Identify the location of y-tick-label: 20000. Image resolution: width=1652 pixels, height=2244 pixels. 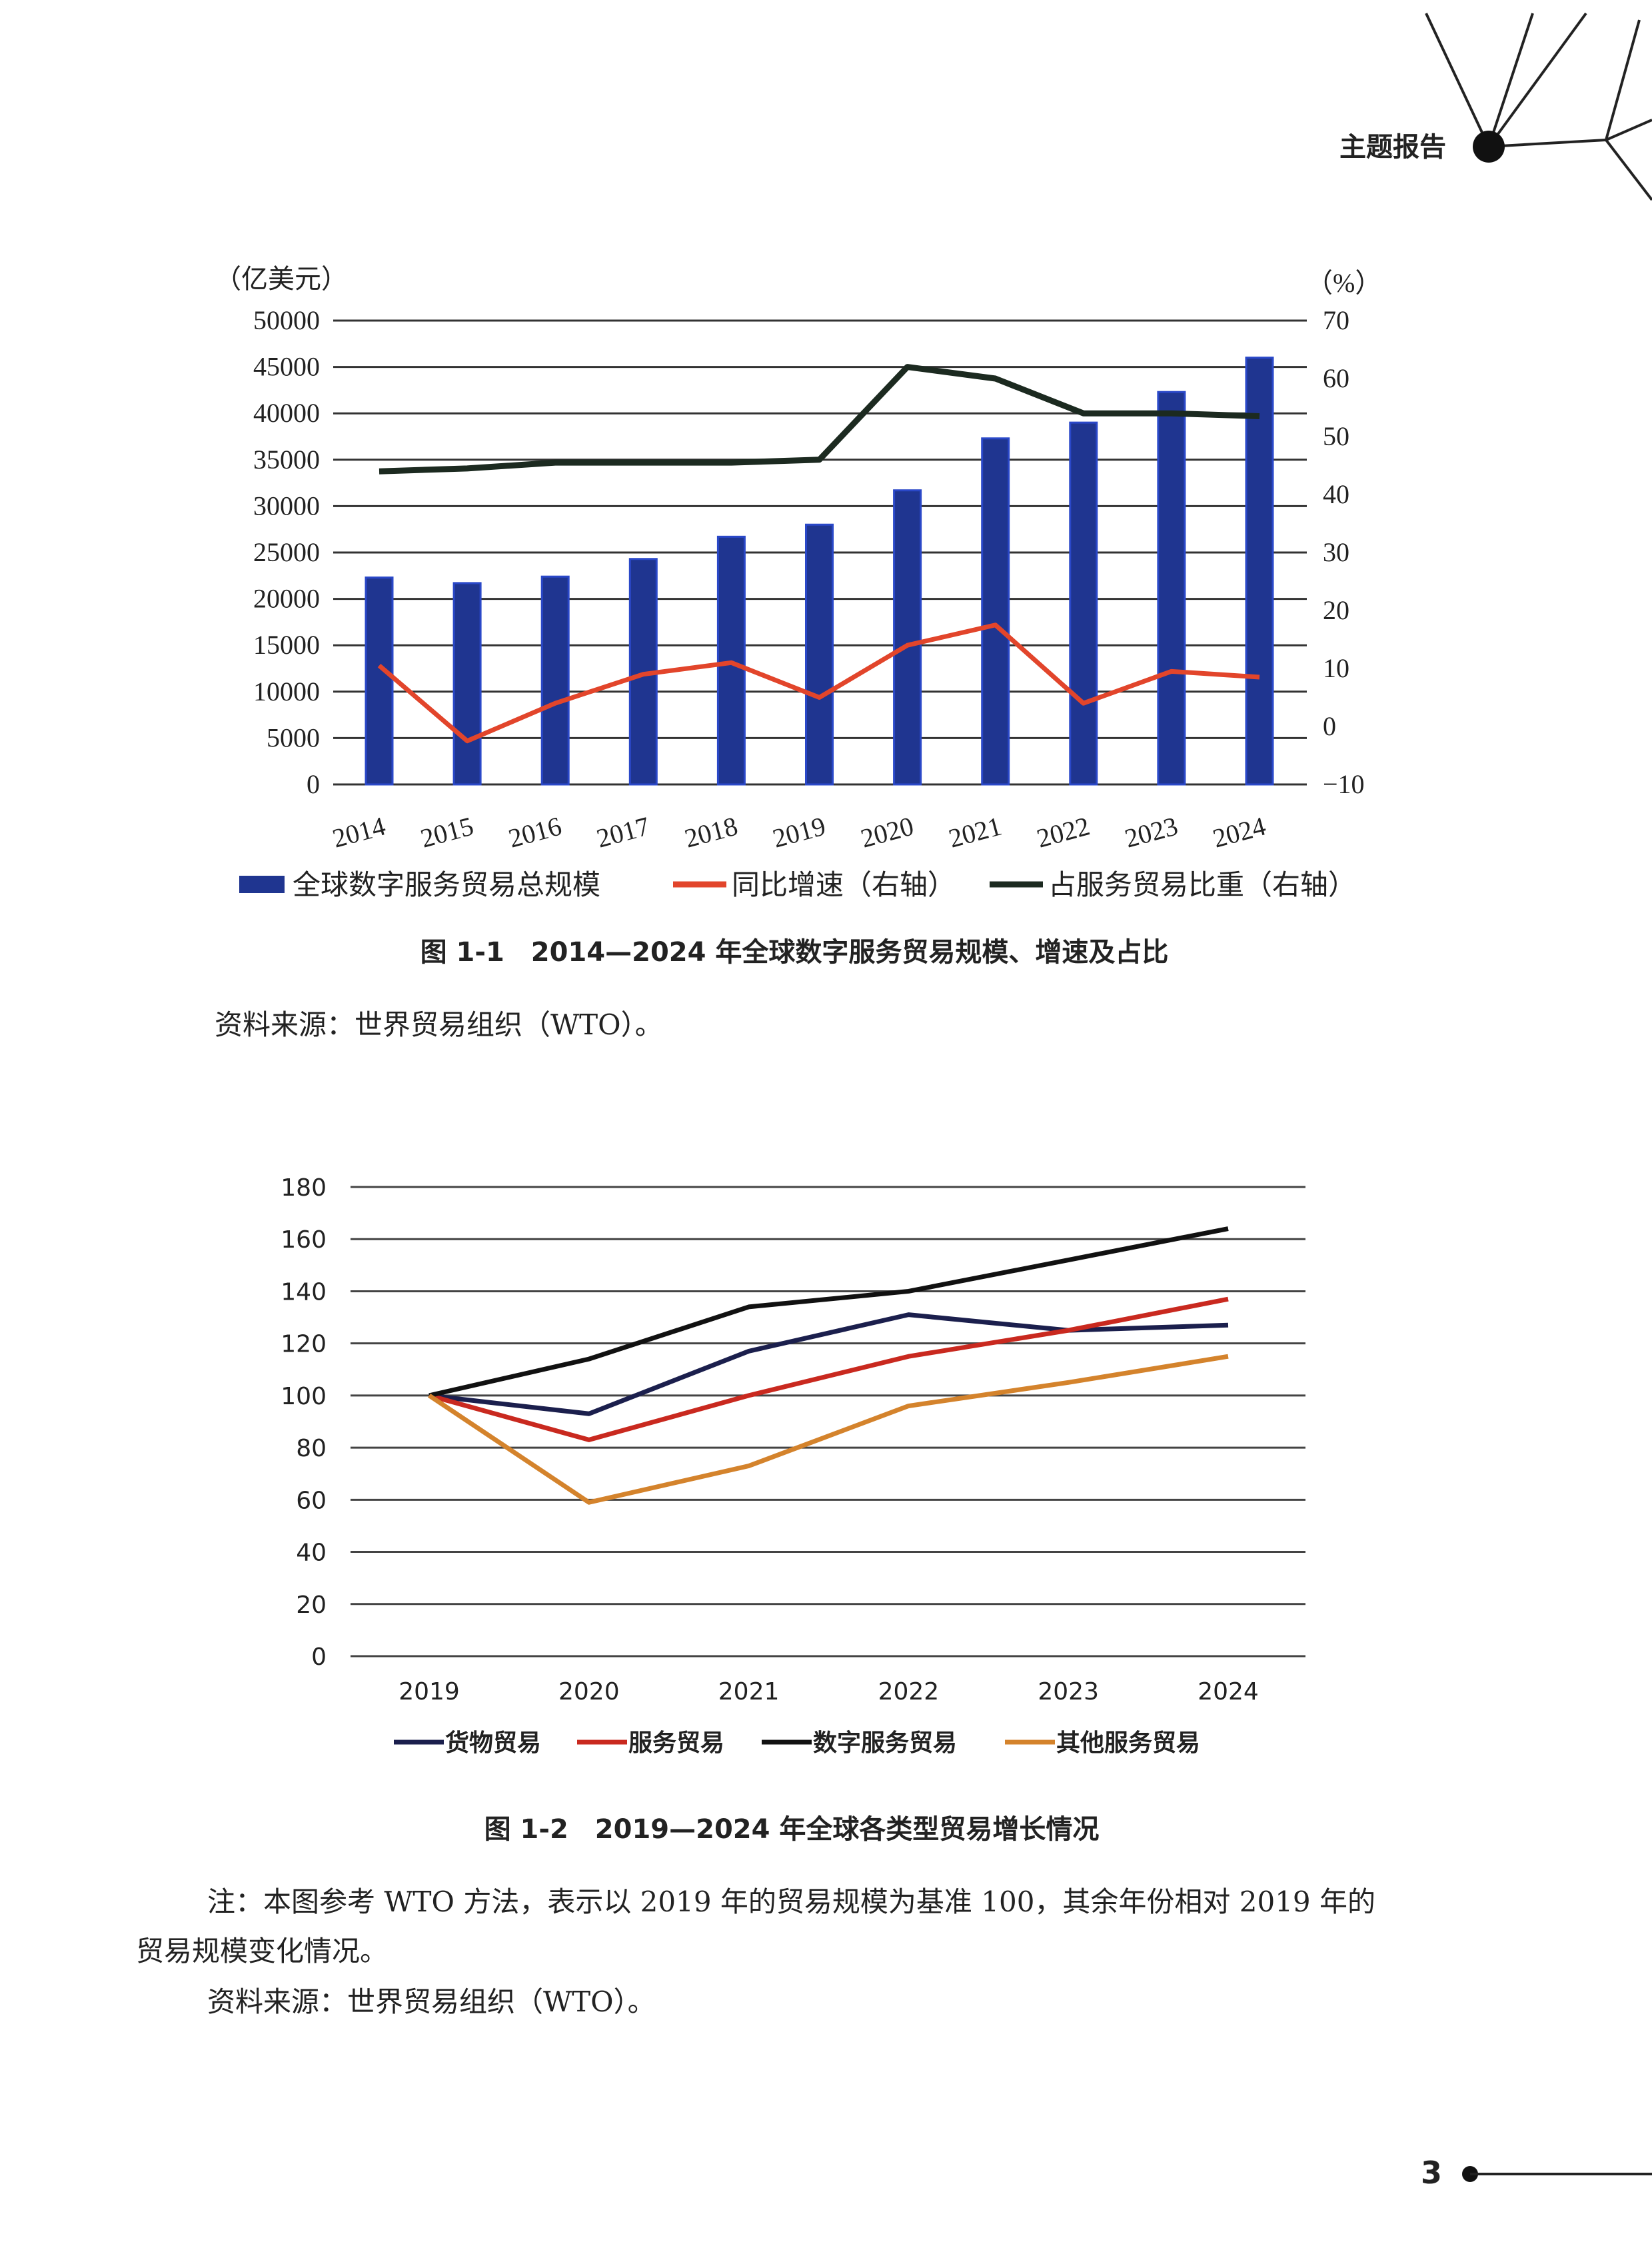
(286, 599).